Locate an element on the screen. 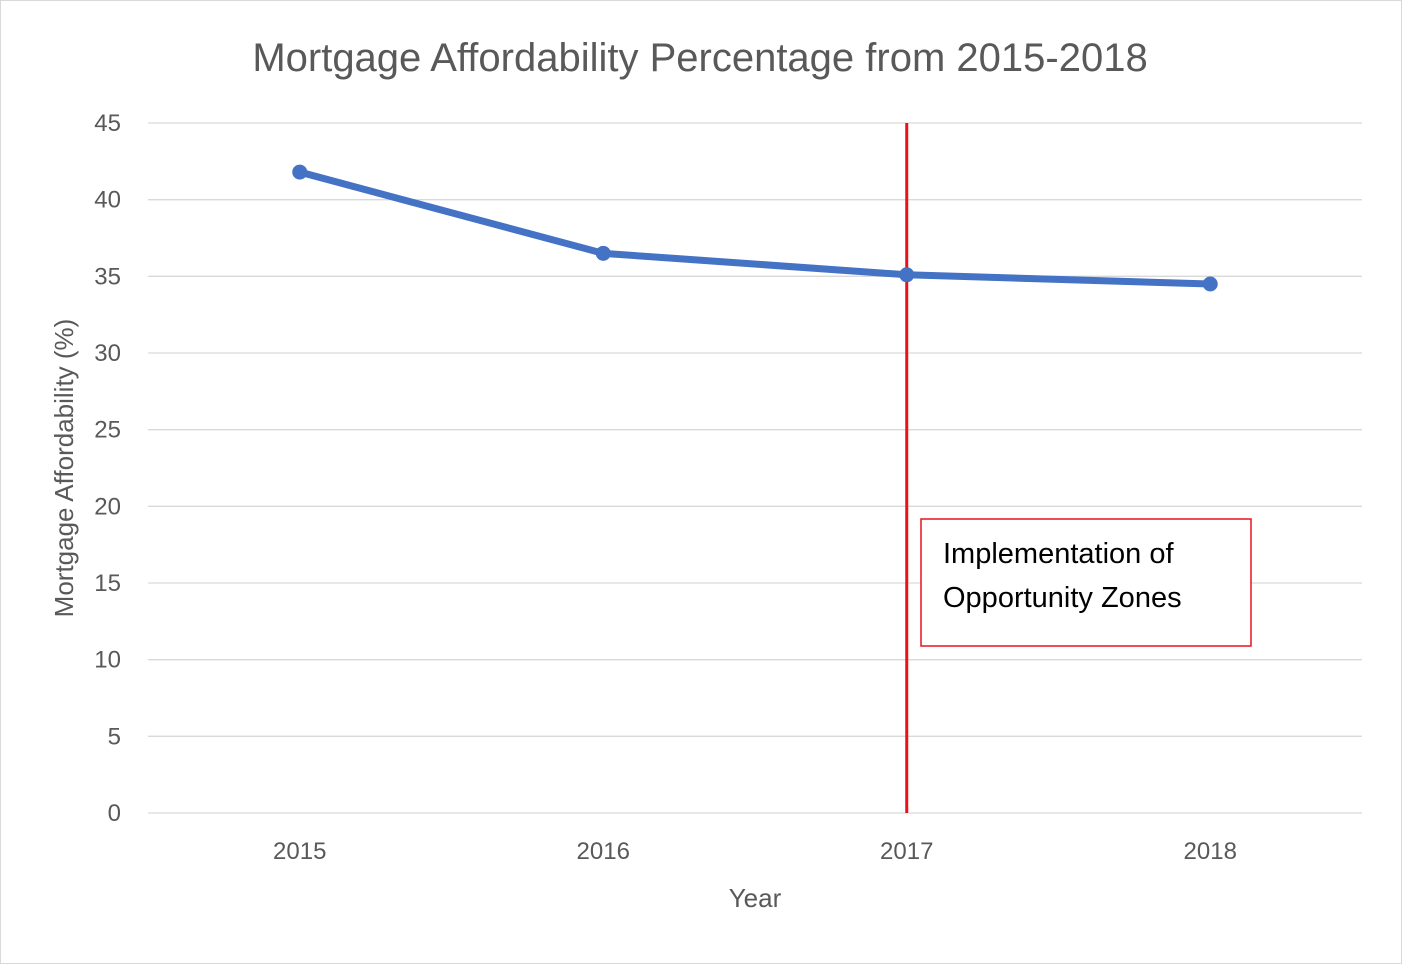 The height and width of the screenshot is (964, 1402). y-tick-label-25: 25 is located at coordinates (107, 430).